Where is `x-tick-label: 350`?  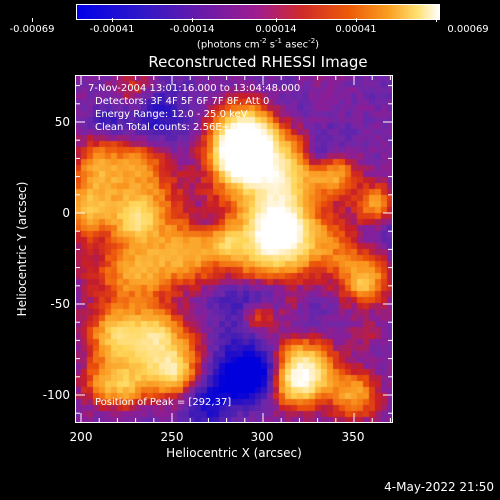
x-tick-label: 350 is located at coordinates (353, 437).